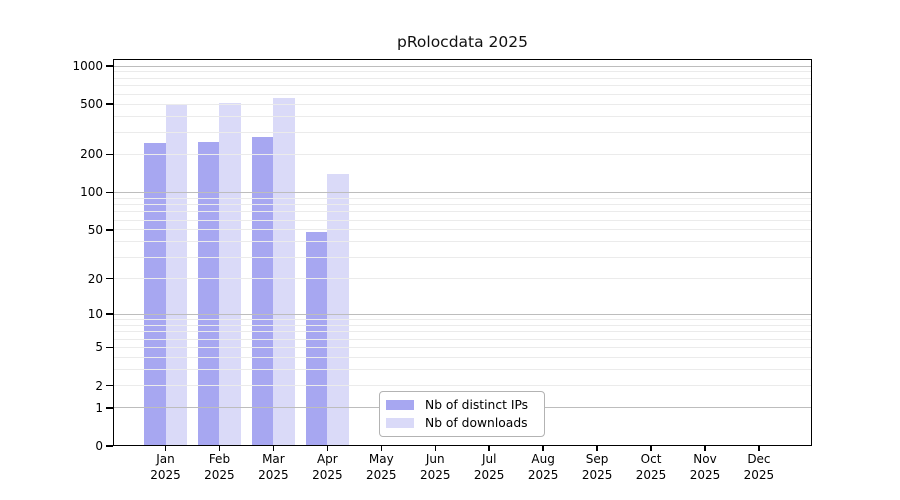 The height and width of the screenshot is (500, 900). What do you see at coordinates (155, 294) in the screenshot?
I see `bar-jan-distinct-ips` at bounding box center [155, 294].